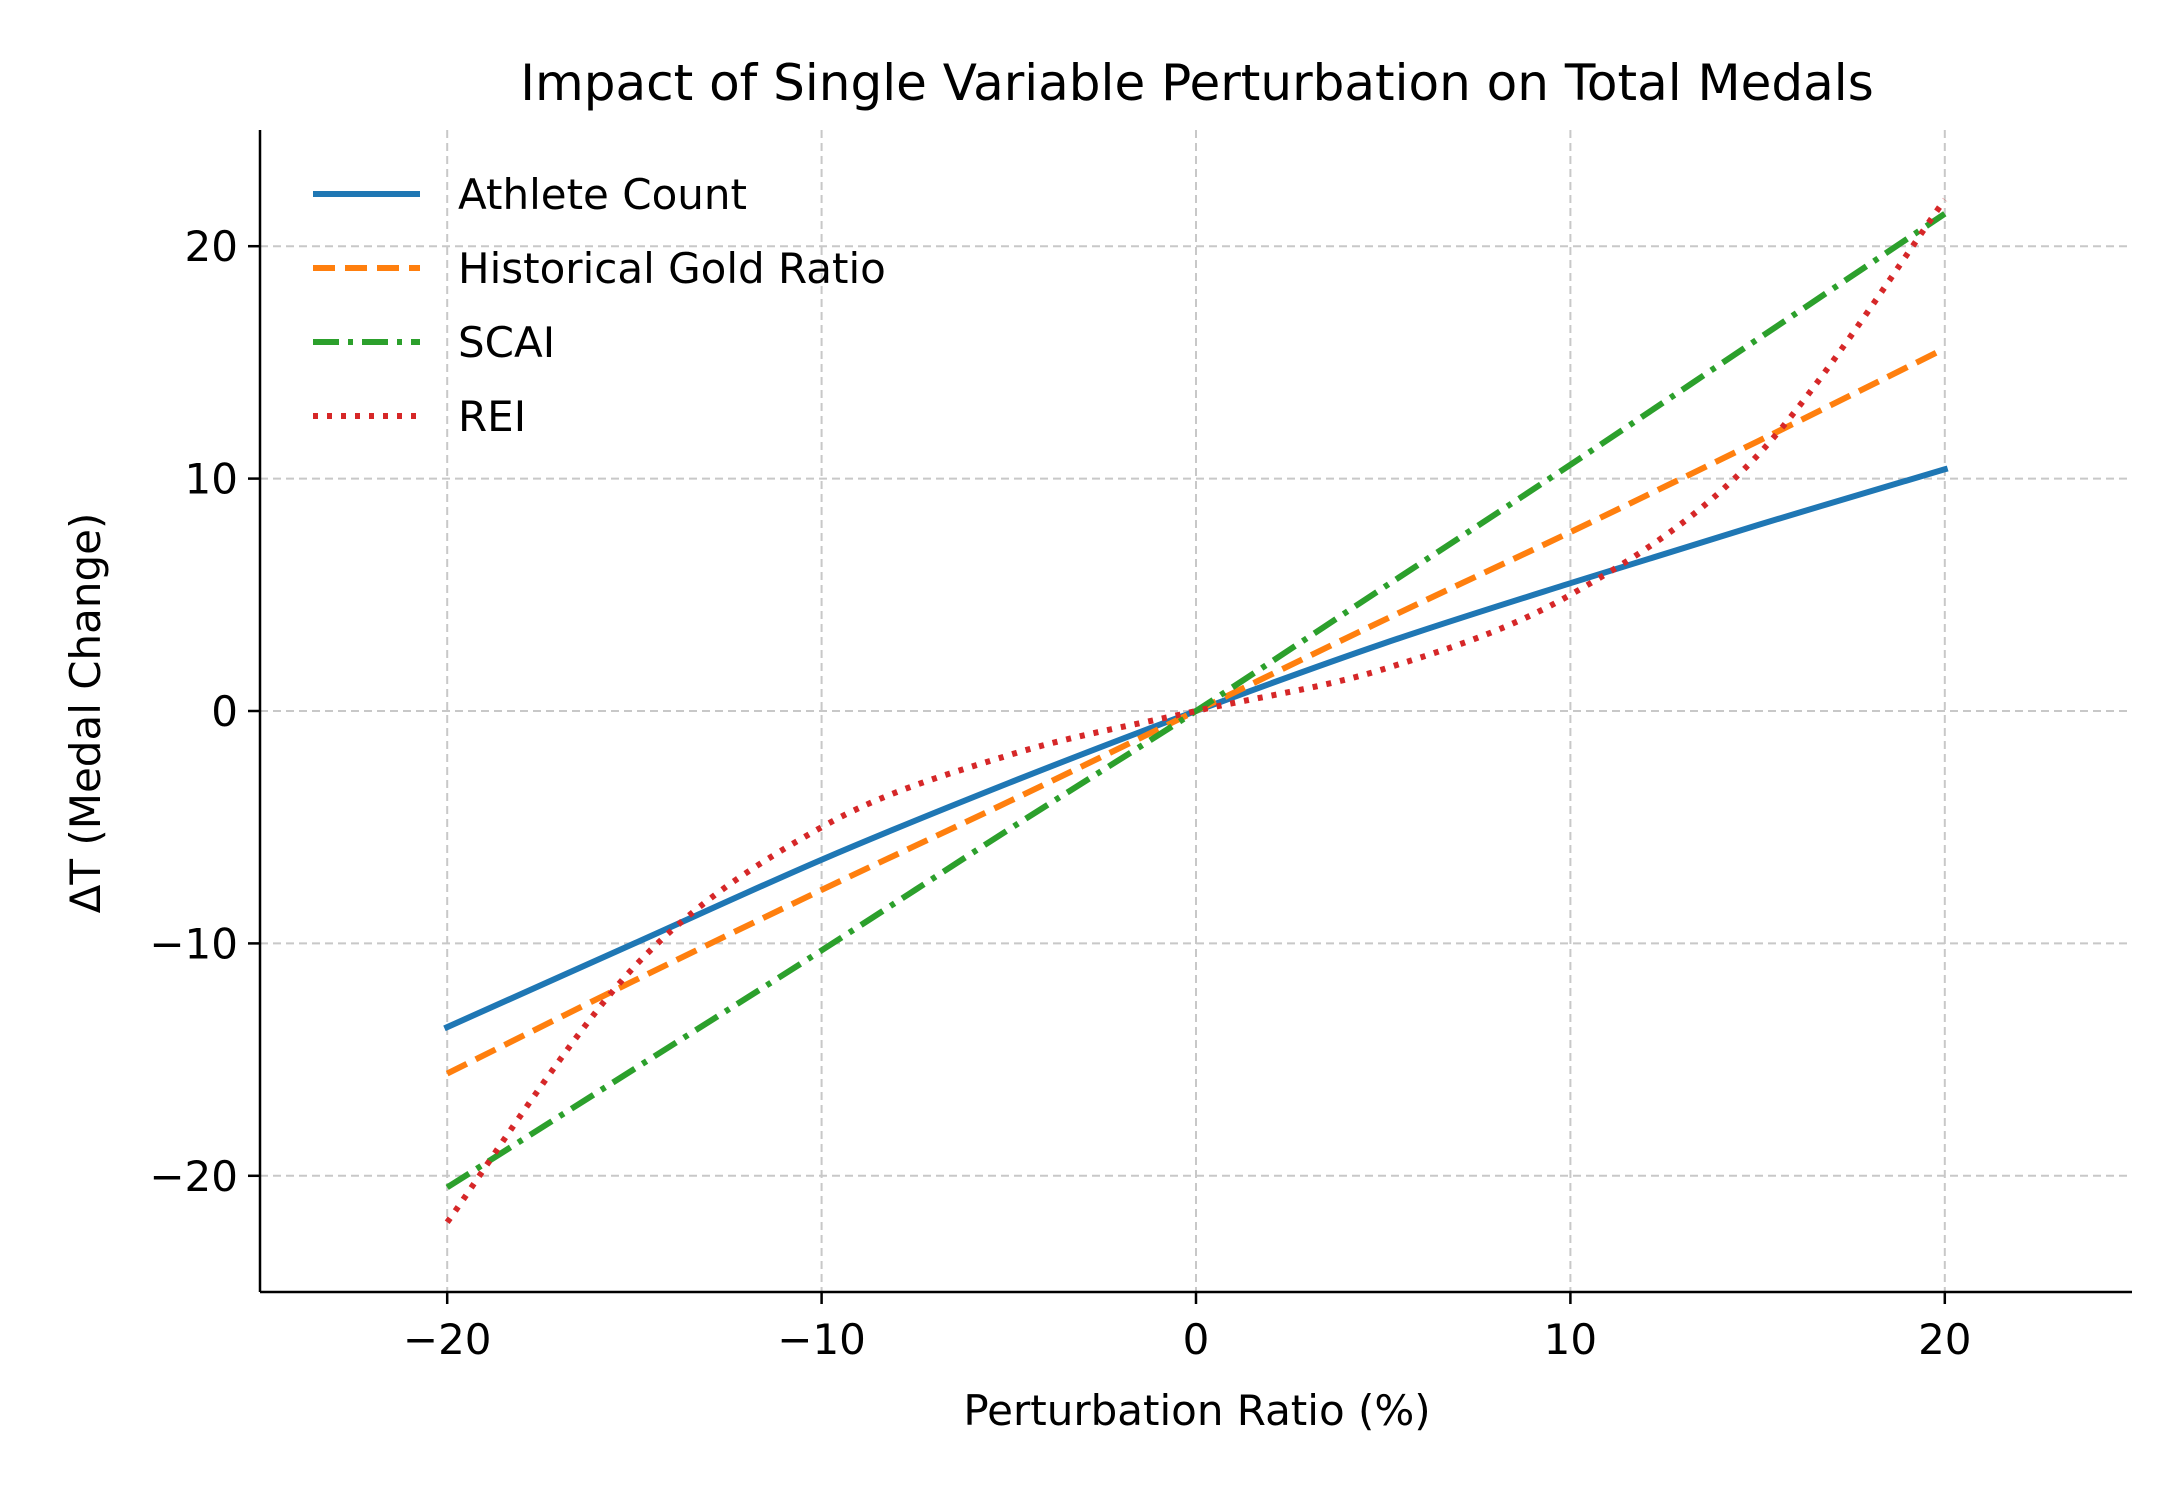 The image size is (2179, 1486). Describe the element at coordinates (193, 943) in the screenshot. I see `y-tick-label: −10` at that location.